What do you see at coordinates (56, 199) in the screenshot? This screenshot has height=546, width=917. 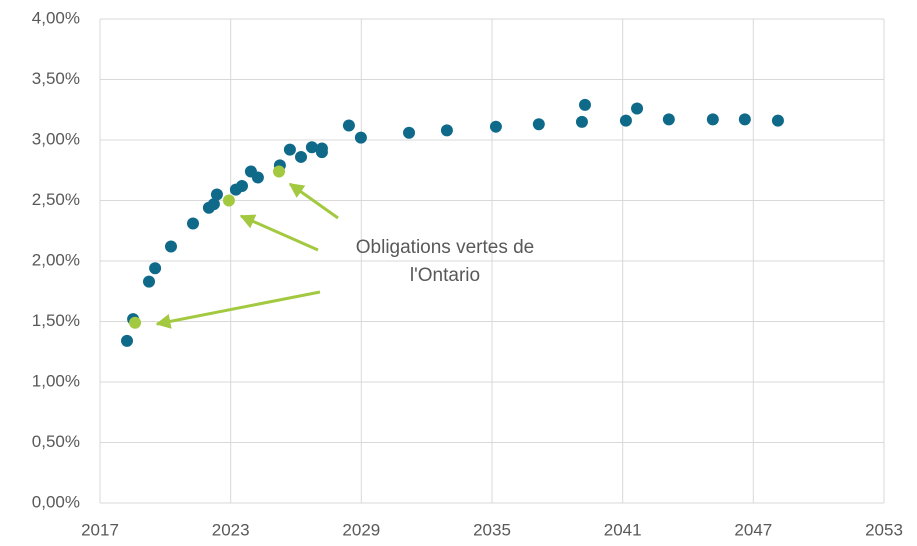 I see `y-tick-label: 2,50%` at bounding box center [56, 199].